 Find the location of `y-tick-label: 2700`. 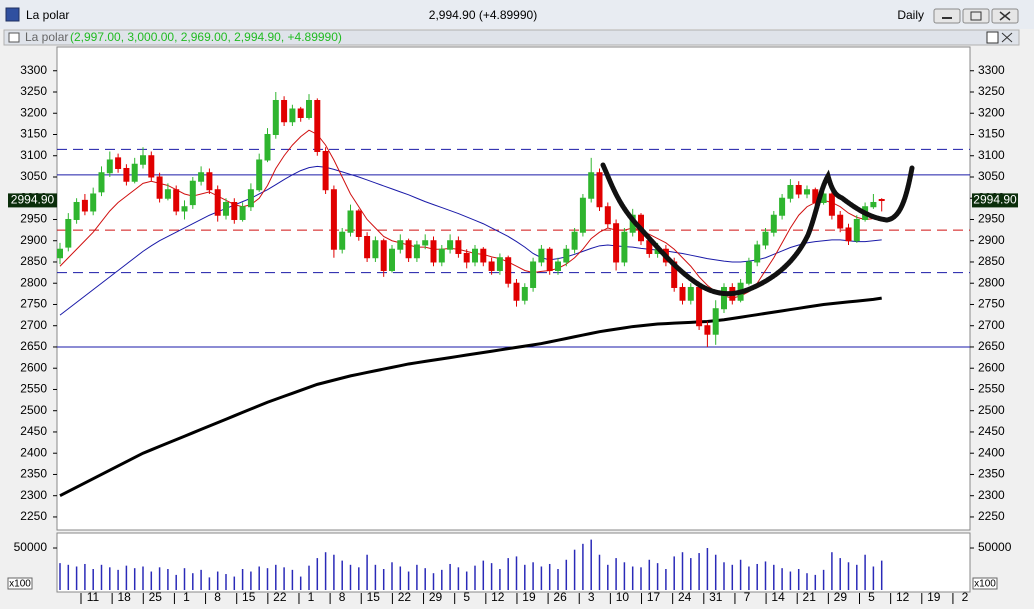

y-tick-label: 2700 is located at coordinates (33, 325).